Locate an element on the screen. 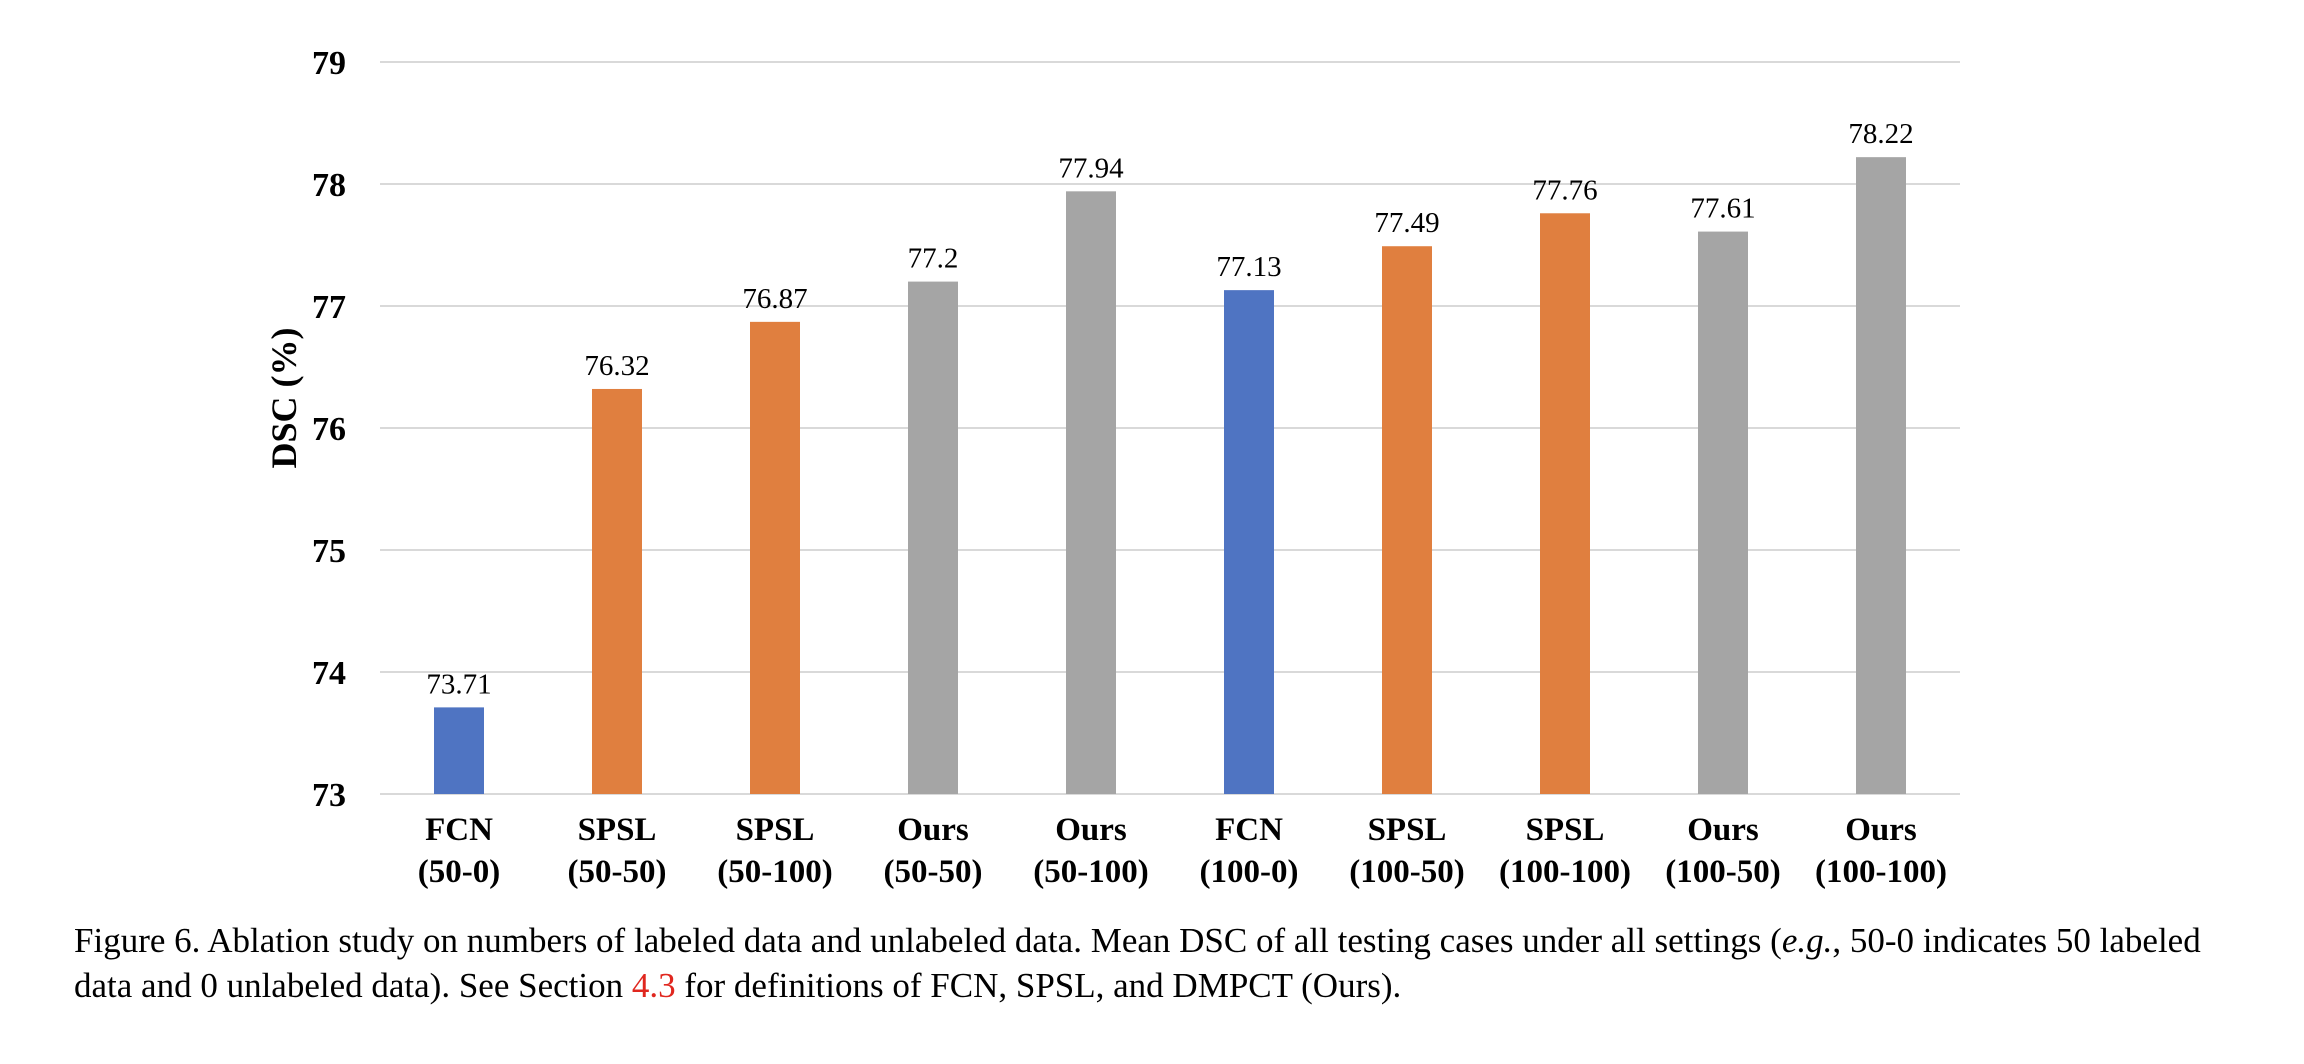  data-label: 77.94 is located at coordinates (1091, 168).